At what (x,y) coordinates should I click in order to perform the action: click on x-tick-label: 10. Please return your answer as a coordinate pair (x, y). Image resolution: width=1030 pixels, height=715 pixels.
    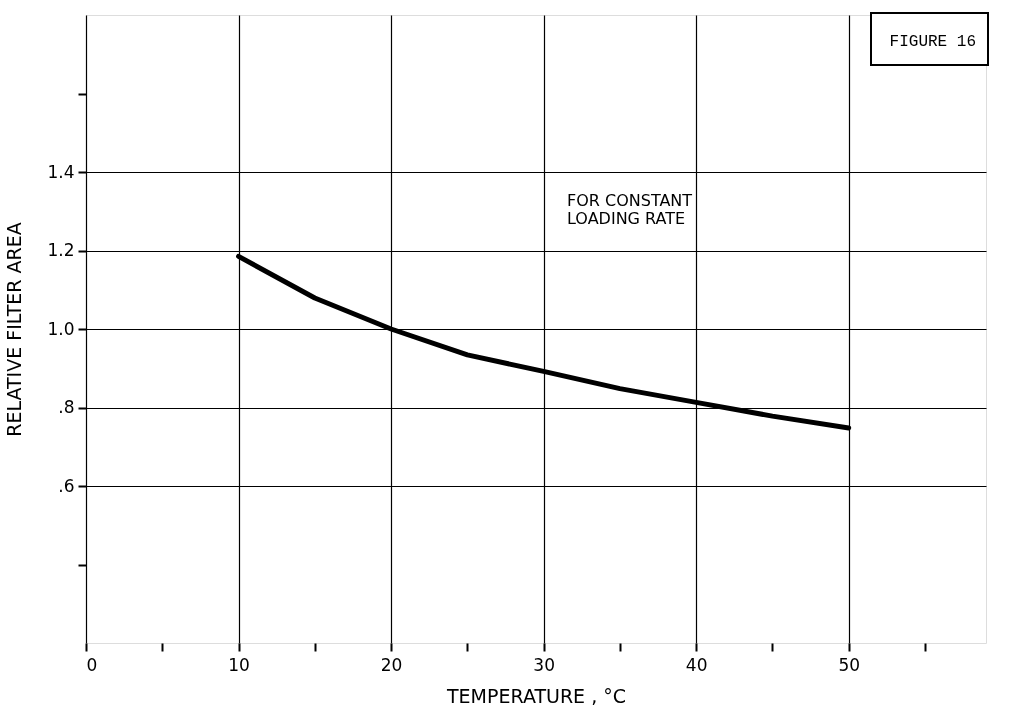
    Looking at the image, I should click on (239, 664).